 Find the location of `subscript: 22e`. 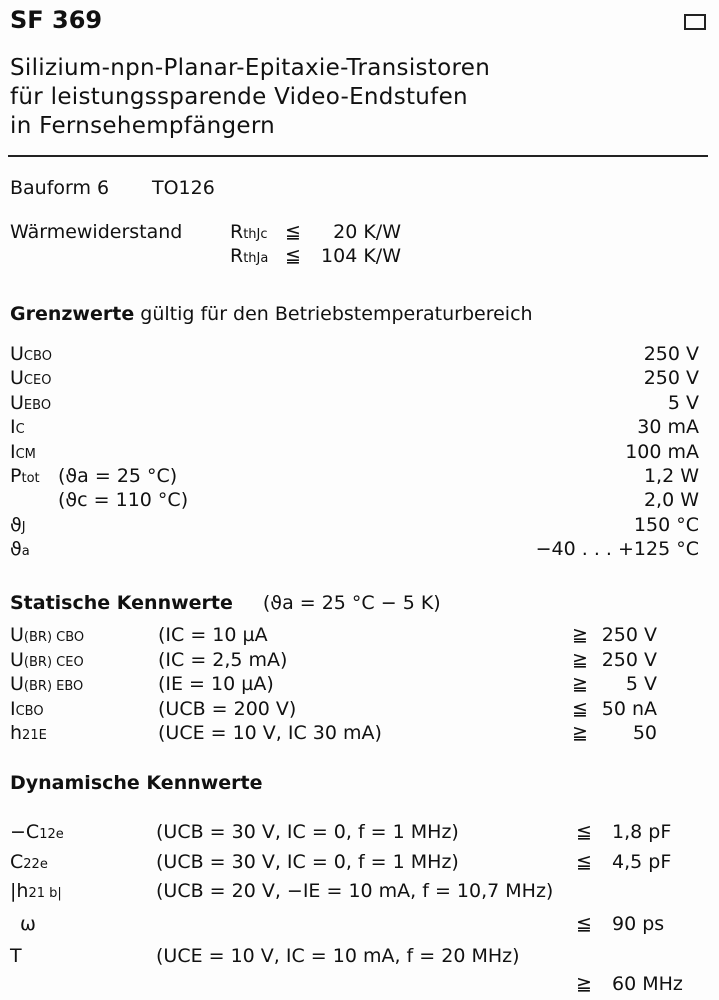

subscript: 22e is located at coordinates (35, 864).